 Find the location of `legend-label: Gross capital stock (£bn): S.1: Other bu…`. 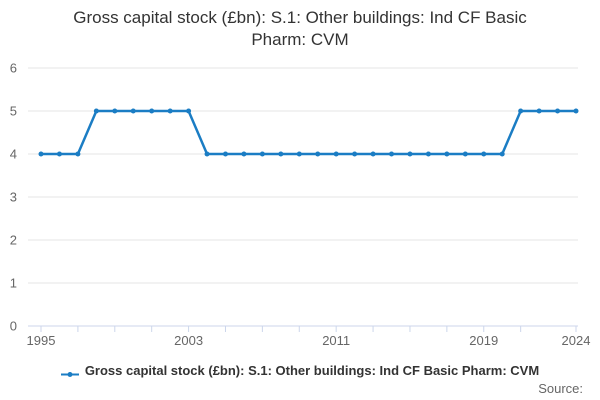

legend-label: Gross capital stock (£bn): S.1: Other bu… is located at coordinates (312, 370).